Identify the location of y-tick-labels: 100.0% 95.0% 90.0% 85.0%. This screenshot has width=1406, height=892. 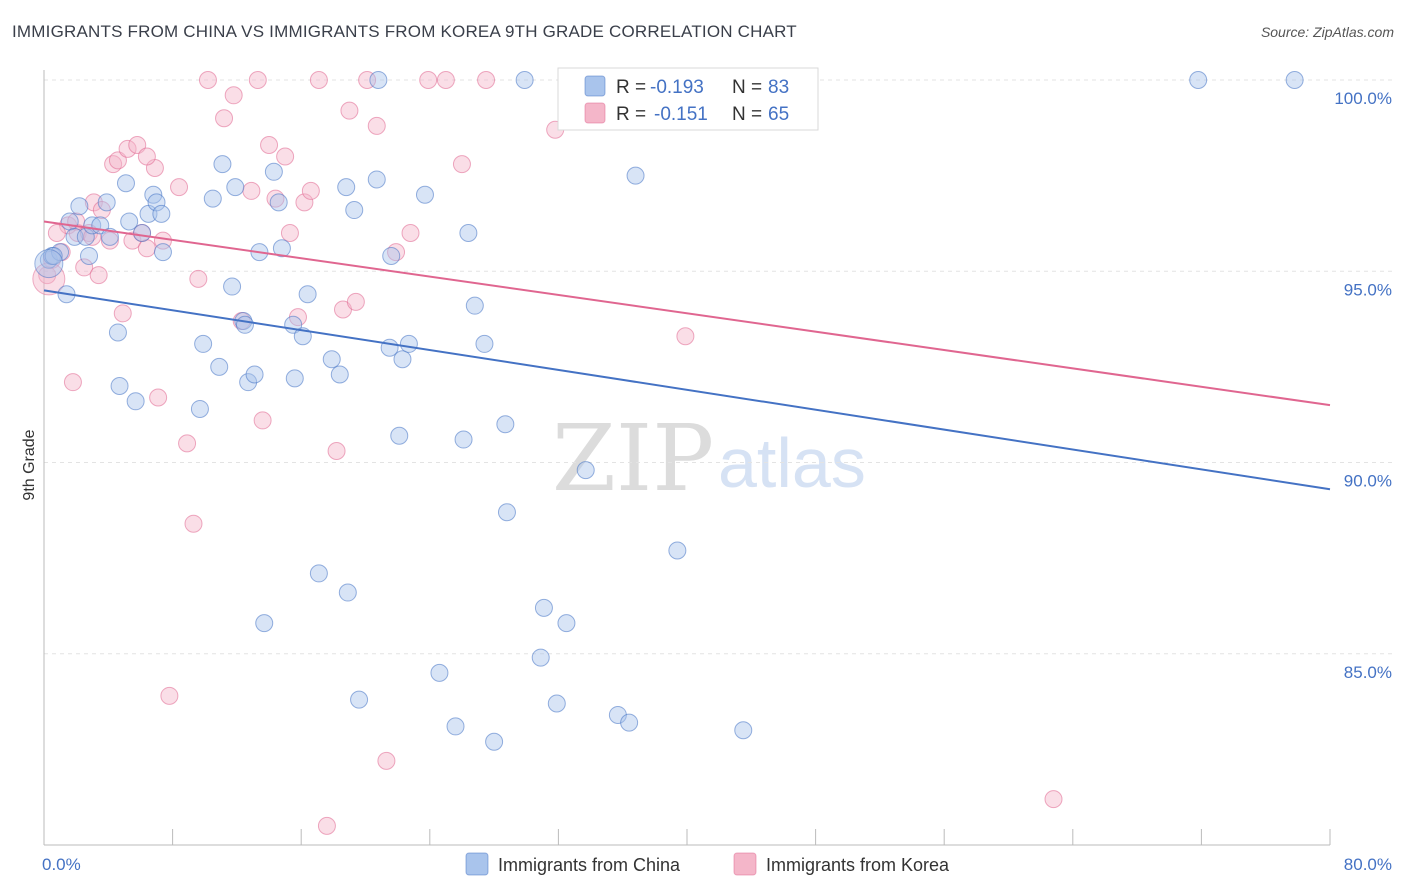
(1363, 385).